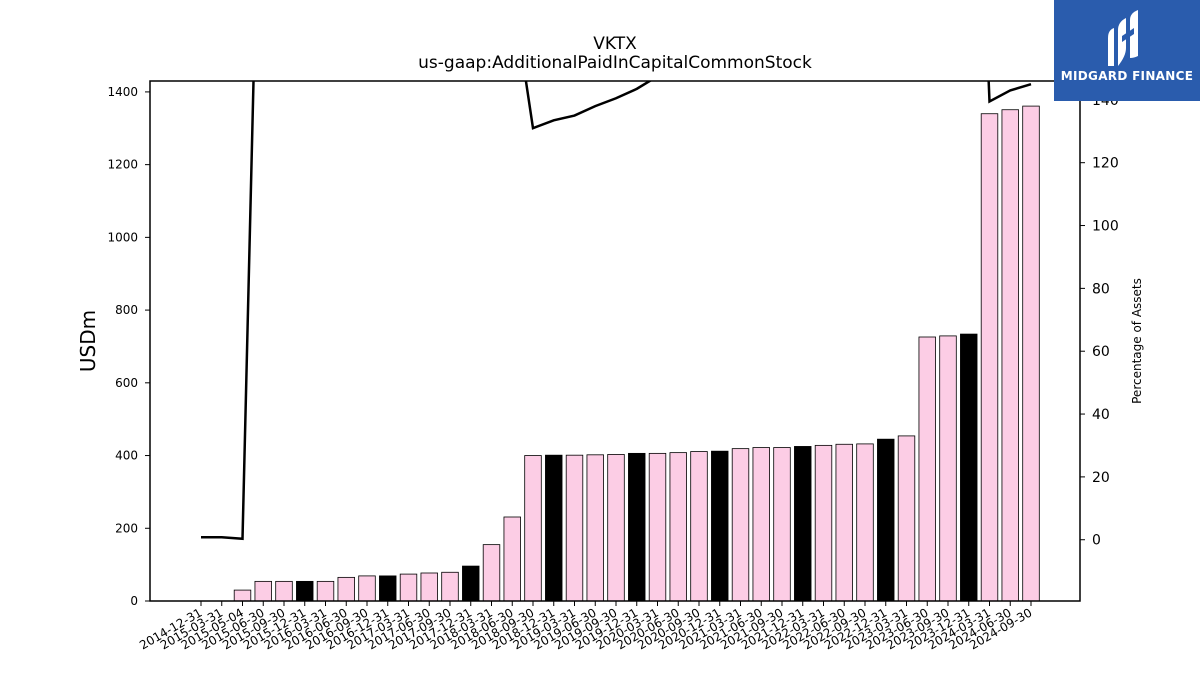 The height and width of the screenshot is (675, 1200). Describe the element at coordinates (1101, 415) in the screenshot. I see `y2-tick-label: 40` at that location.